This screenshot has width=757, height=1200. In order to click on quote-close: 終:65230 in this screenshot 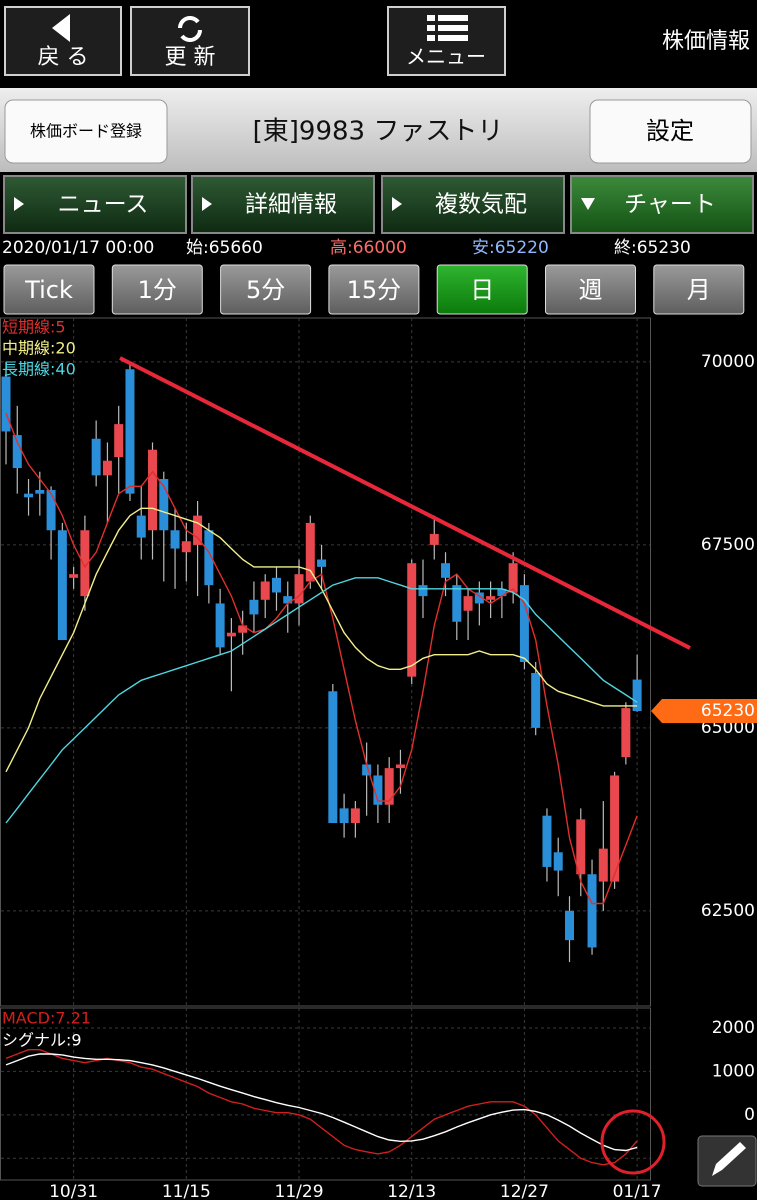, I will do `click(652, 248)`.